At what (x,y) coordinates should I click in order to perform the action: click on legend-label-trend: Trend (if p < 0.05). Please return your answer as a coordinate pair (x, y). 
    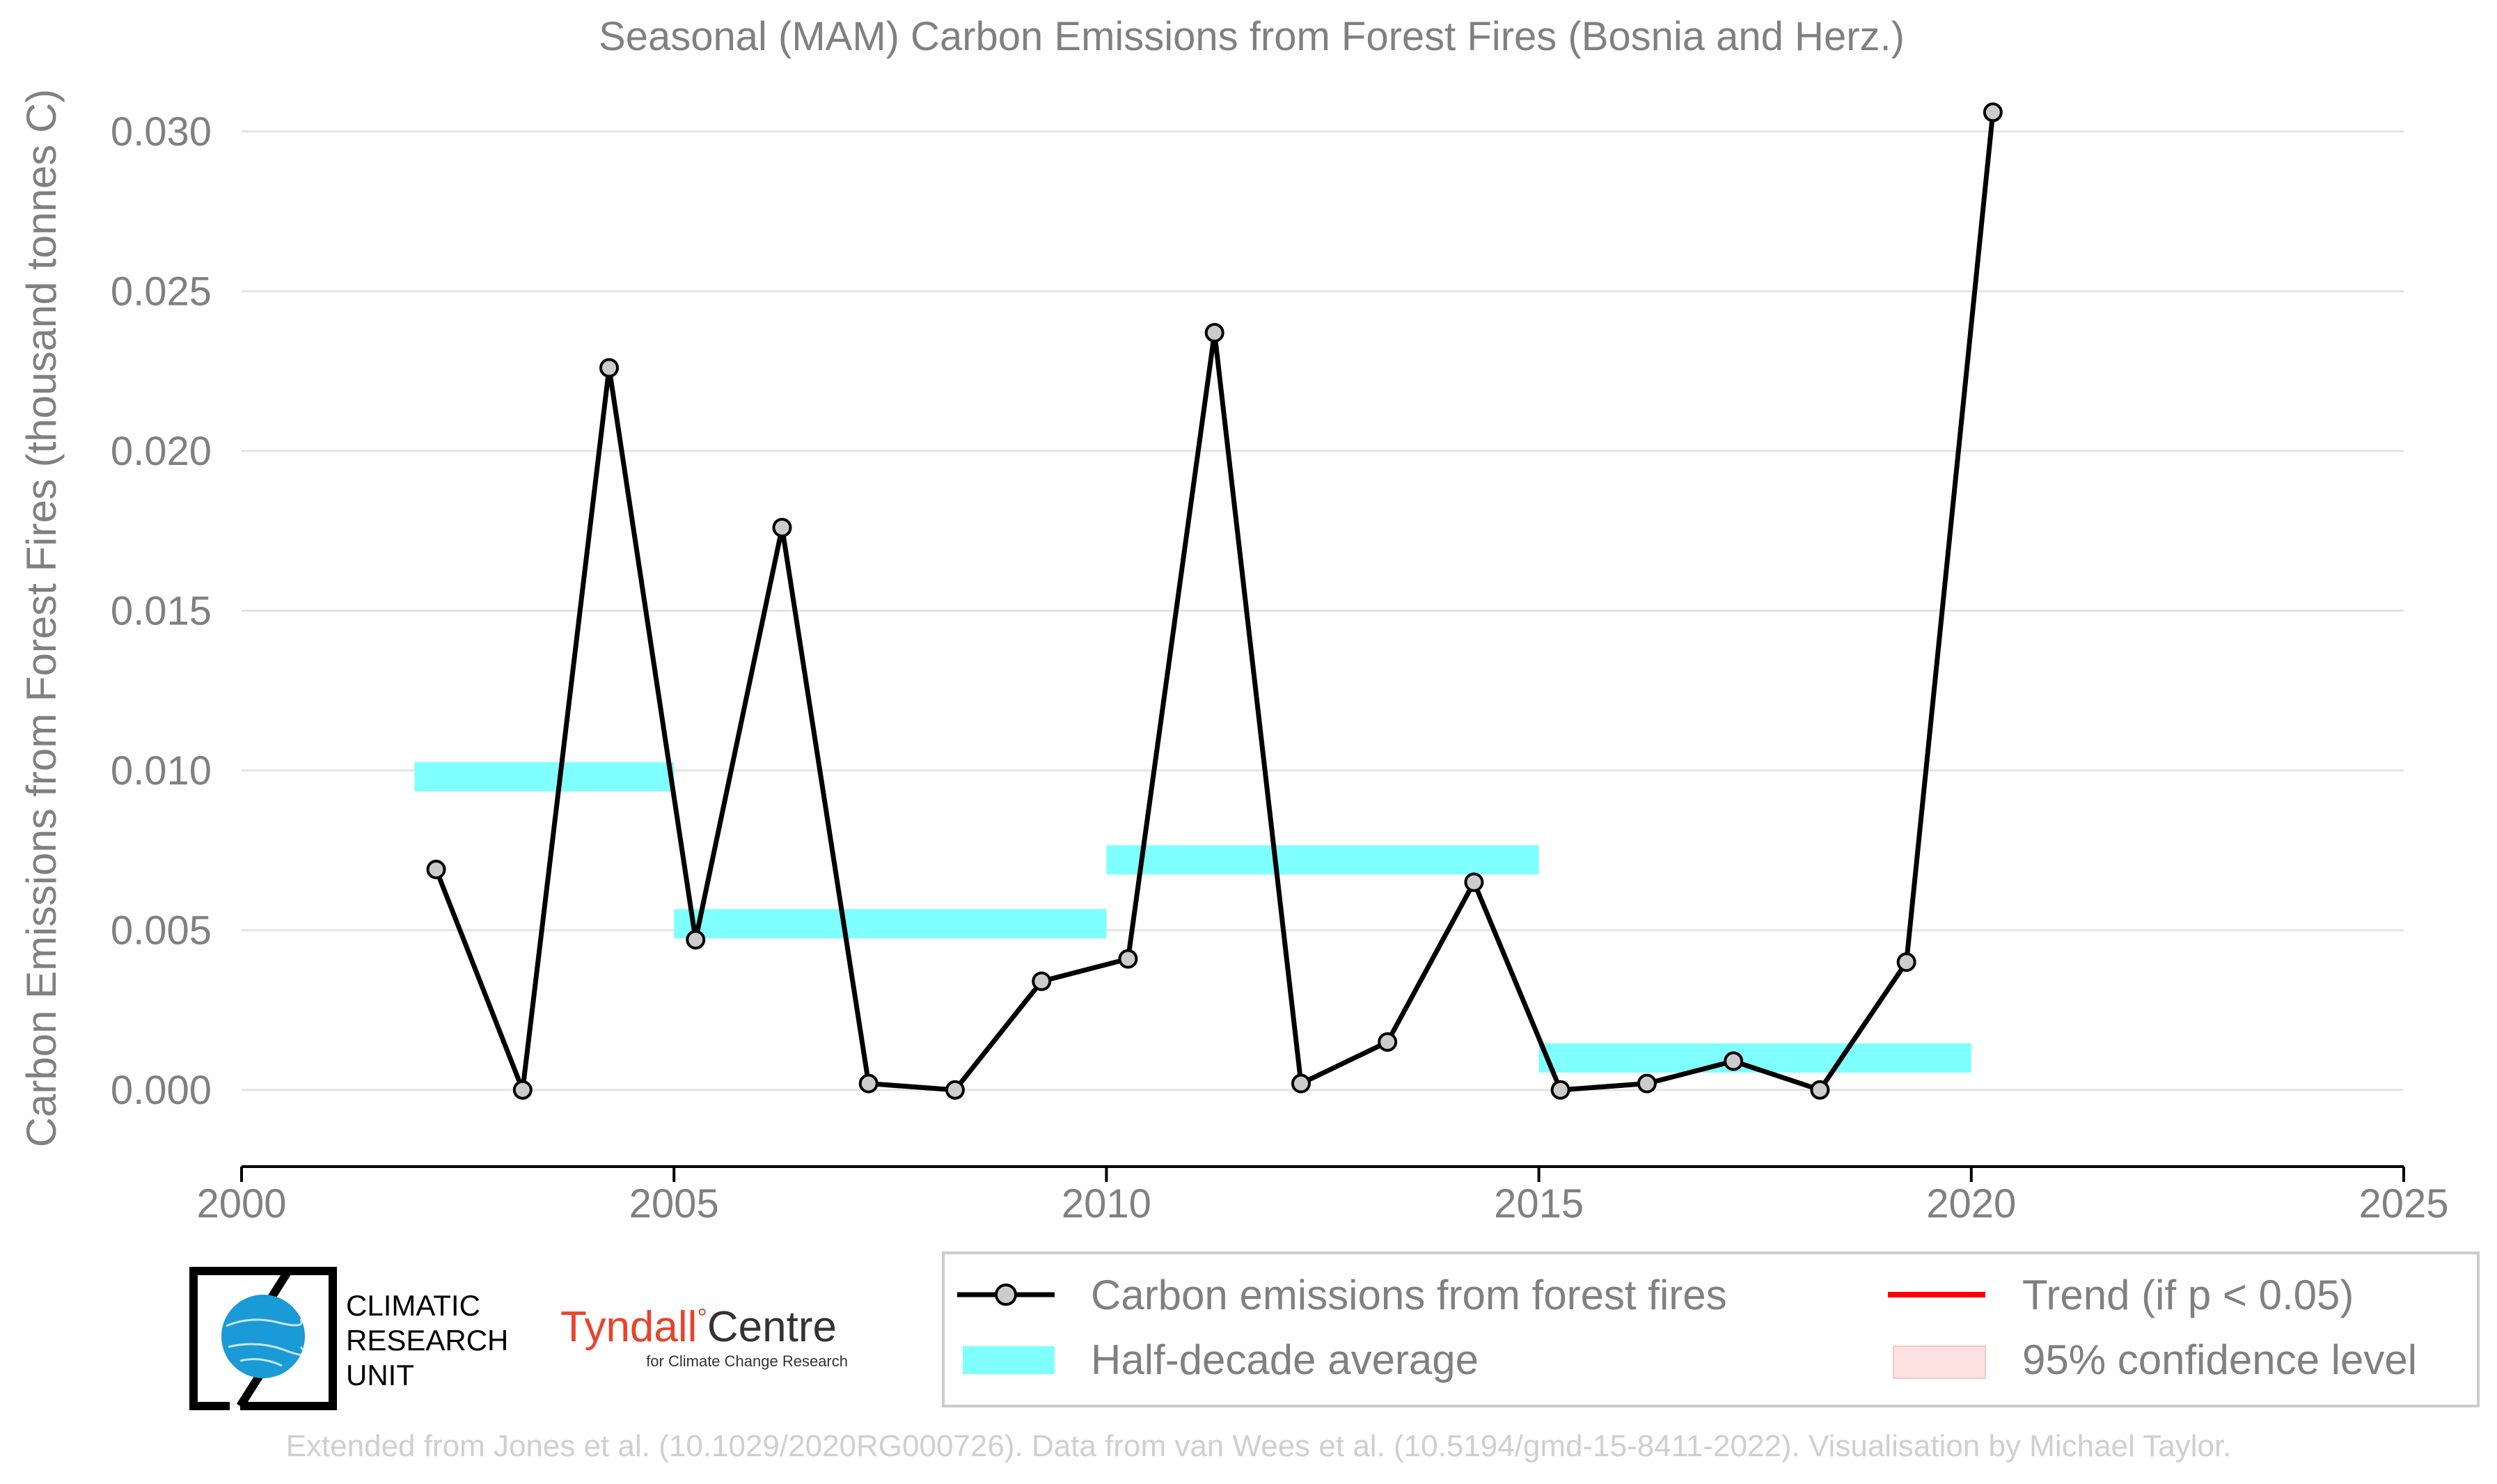
    Looking at the image, I should click on (2188, 1295).